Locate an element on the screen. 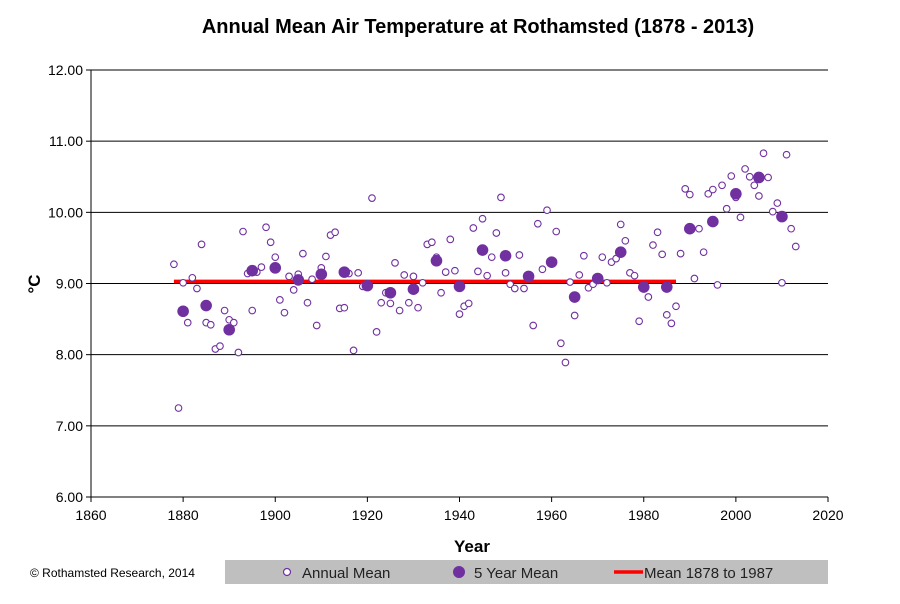 Image resolution: width=900 pixels, height=604 pixels. annual-mean-point-1979 is located at coordinates (639, 321).